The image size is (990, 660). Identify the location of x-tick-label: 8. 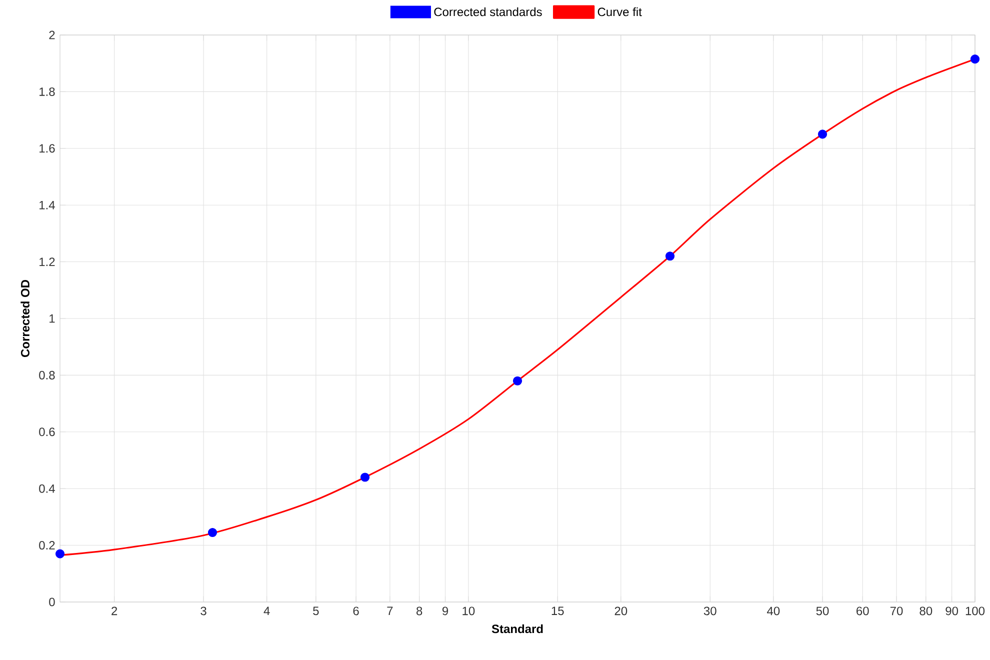
(419, 611).